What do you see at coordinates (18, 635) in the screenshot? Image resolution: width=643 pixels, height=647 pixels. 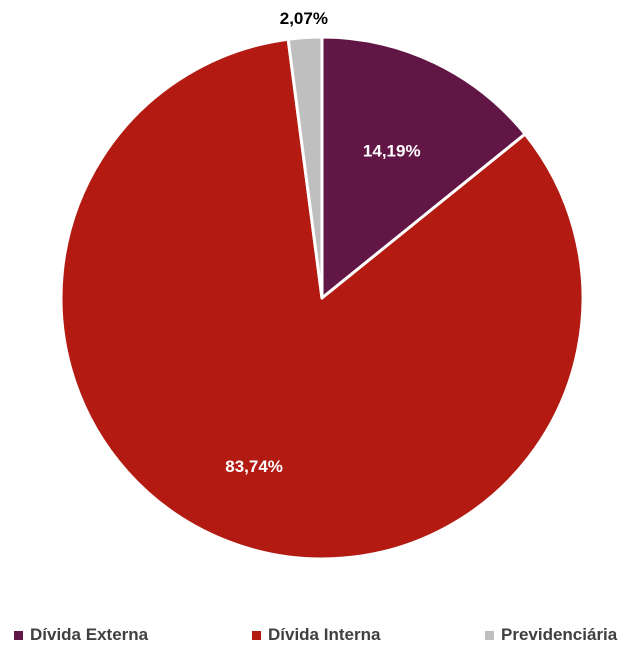 I see `legend-swatch-divida-externa` at bounding box center [18, 635].